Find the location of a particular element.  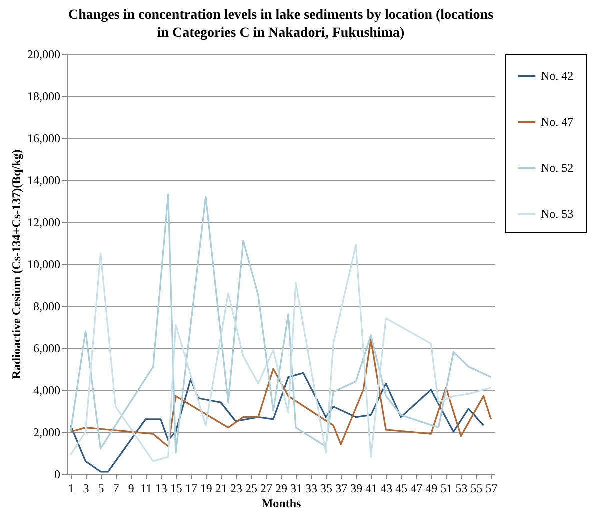

x-tick-label: 7 is located at coordinates (116, 489).